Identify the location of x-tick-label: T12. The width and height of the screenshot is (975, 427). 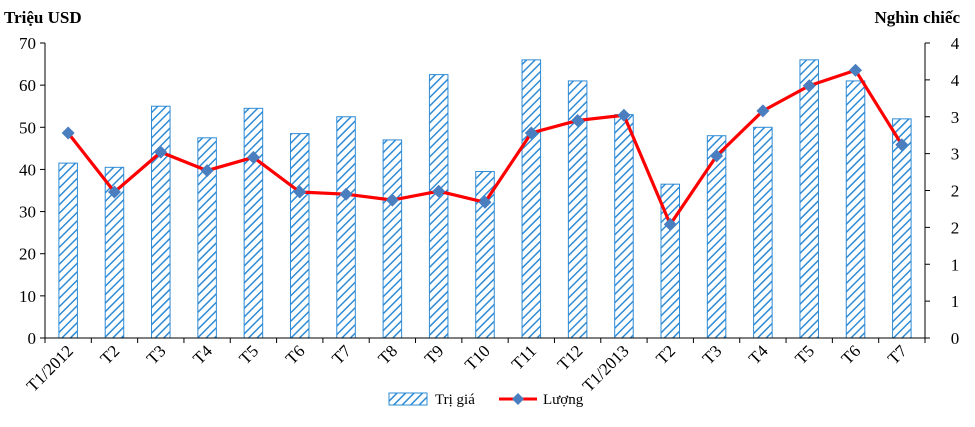
(570, 357).